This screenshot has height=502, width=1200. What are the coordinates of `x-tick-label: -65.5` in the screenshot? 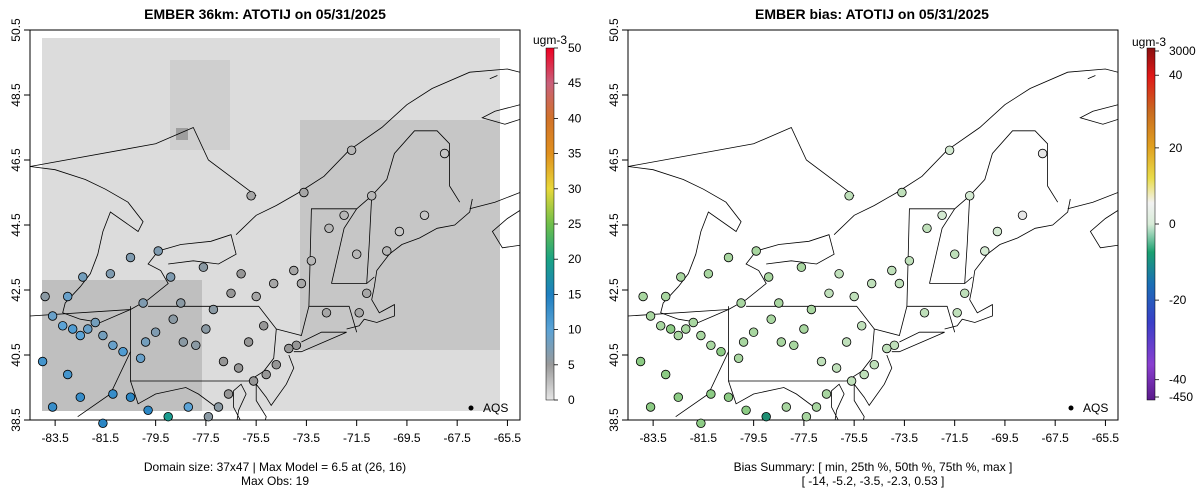 It's located at (1106, 438).